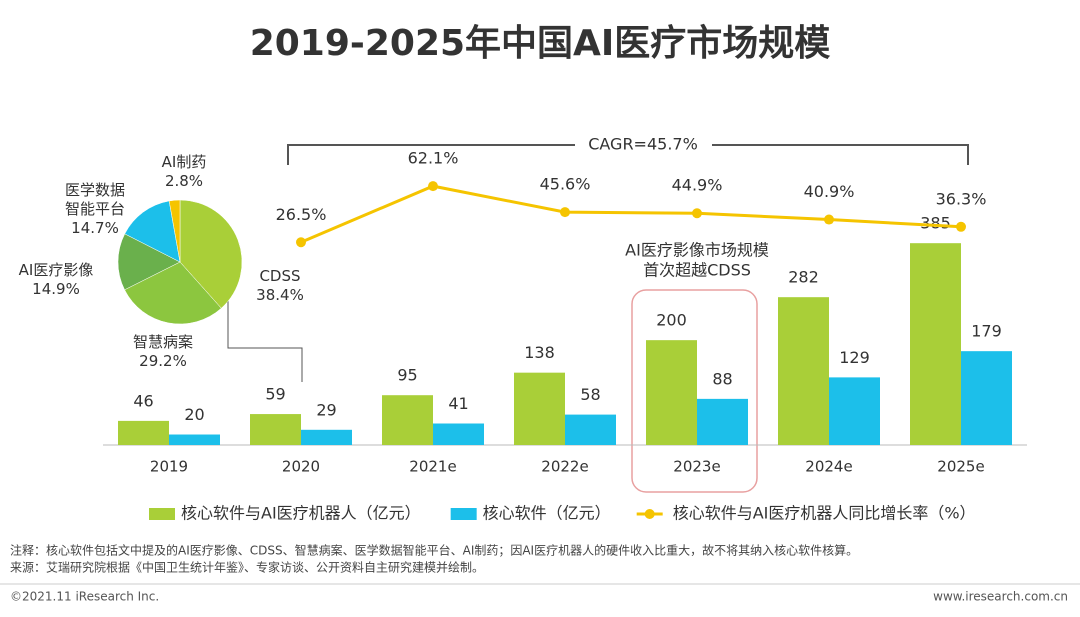 This screenshot has width=1080, height=617. Describe the element at coordinates (280, 276) in the screenshot. I see `pie-category: CDSS` at that location.